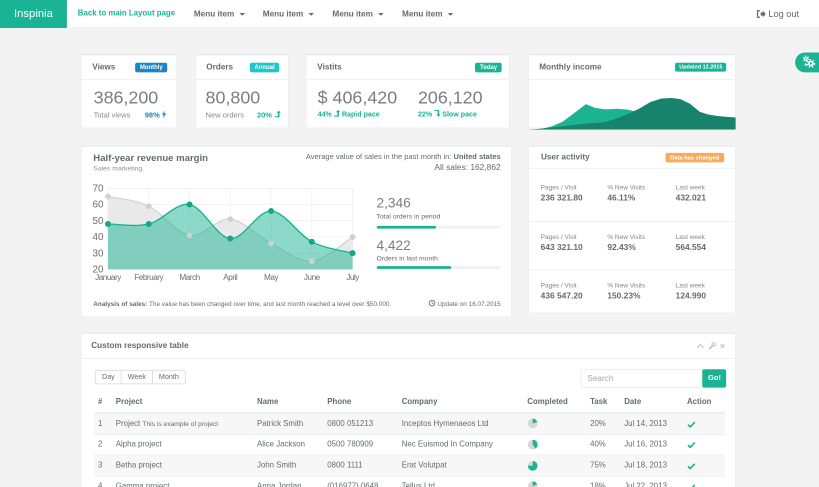  What do you see at coordinates (189, 276) in the screenshot?
I see `svg-text: March` at bounding box center [189, 276].